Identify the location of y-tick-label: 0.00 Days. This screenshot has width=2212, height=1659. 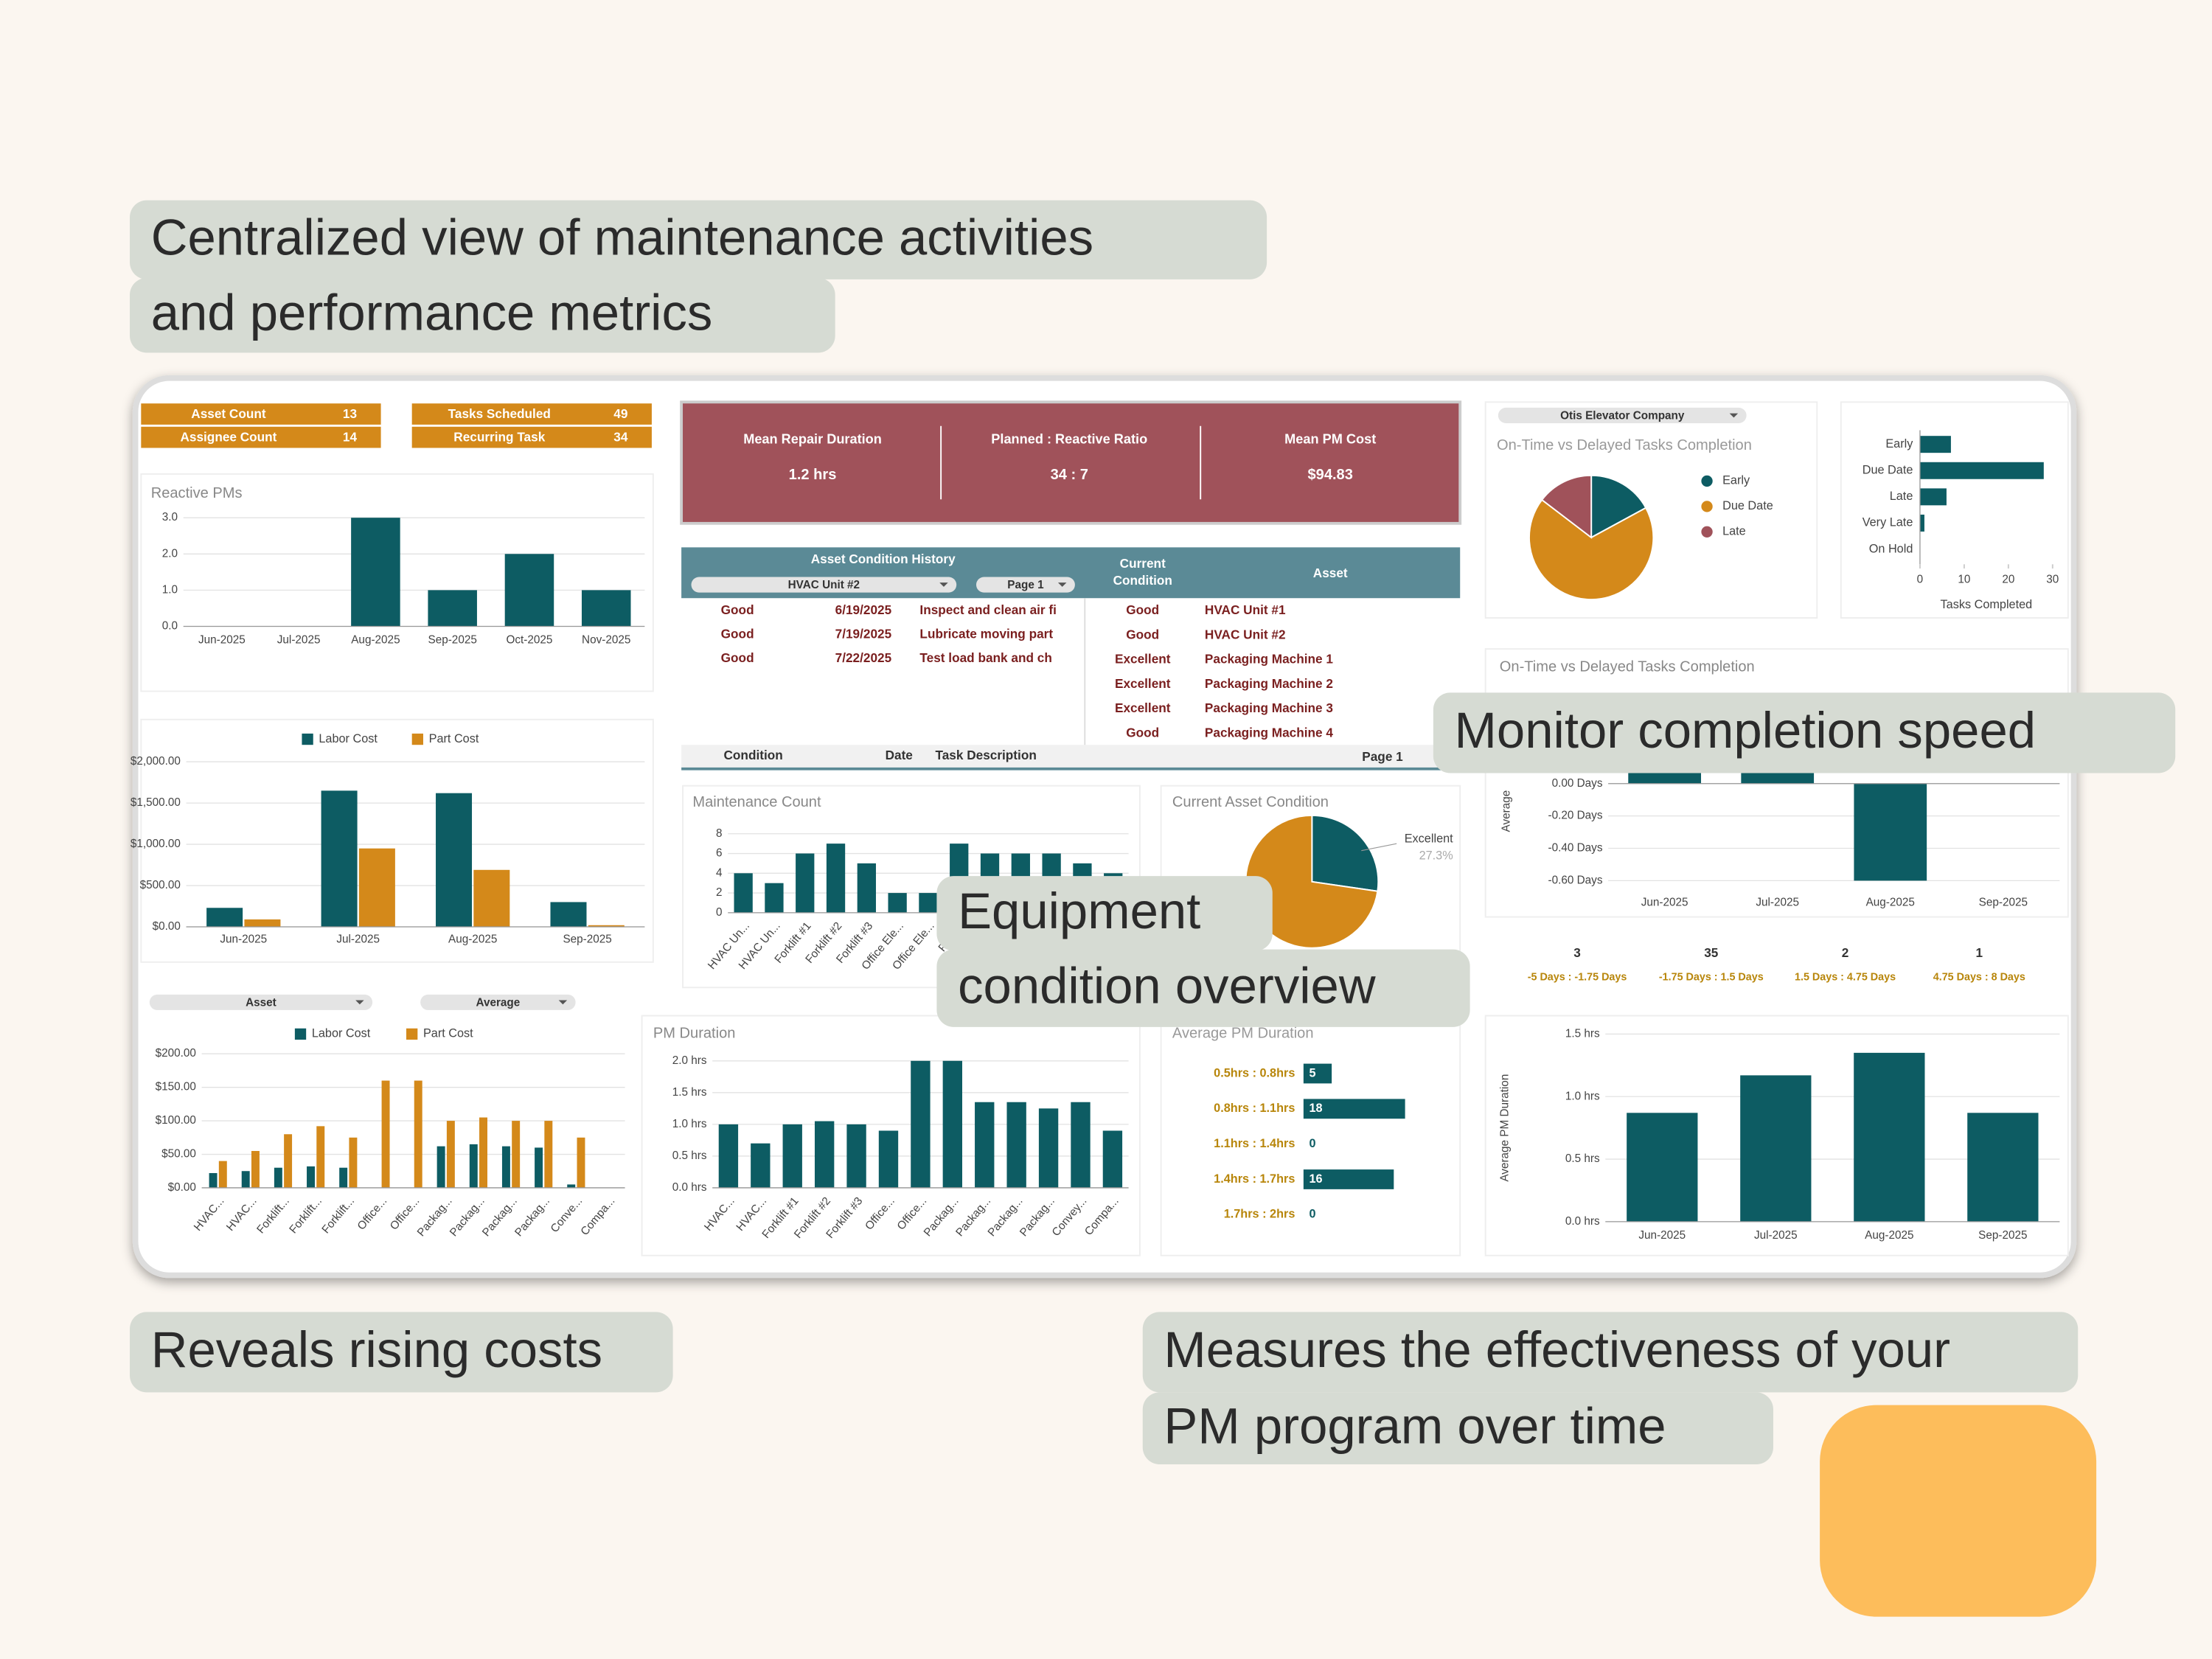
(1577, 783).